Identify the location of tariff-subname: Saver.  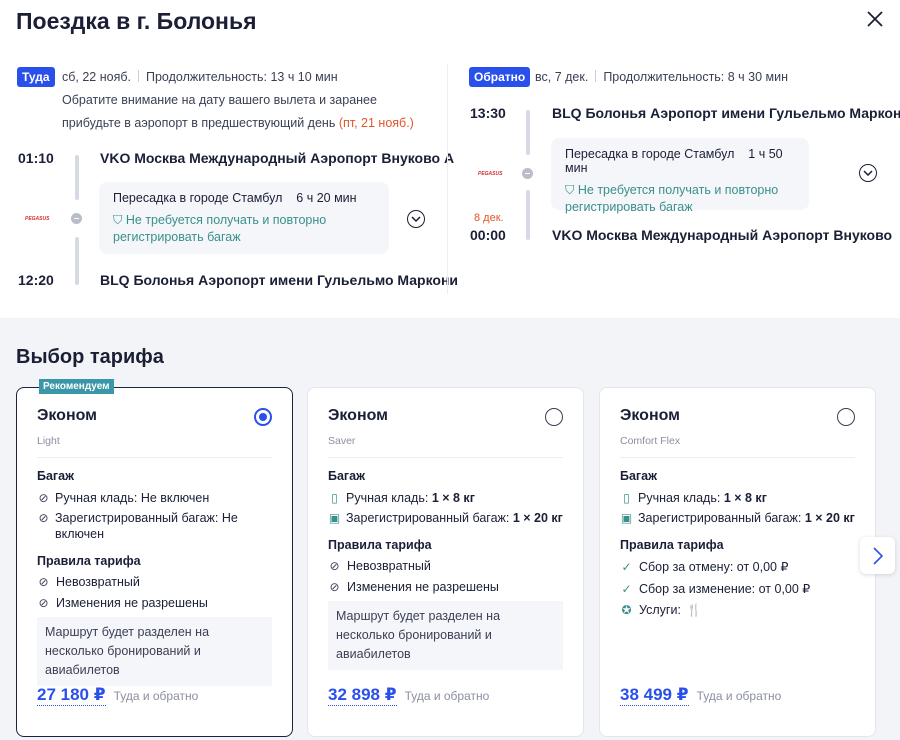
(342, 441).